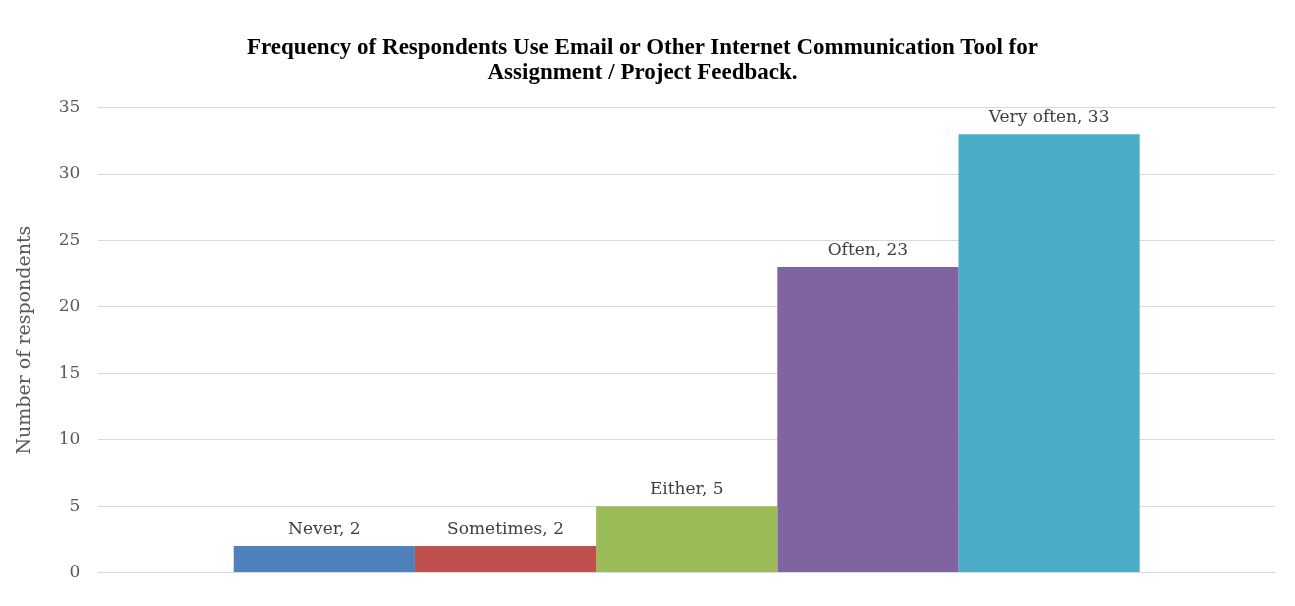  I want to click on data-label: 33, so click(1098, 116).